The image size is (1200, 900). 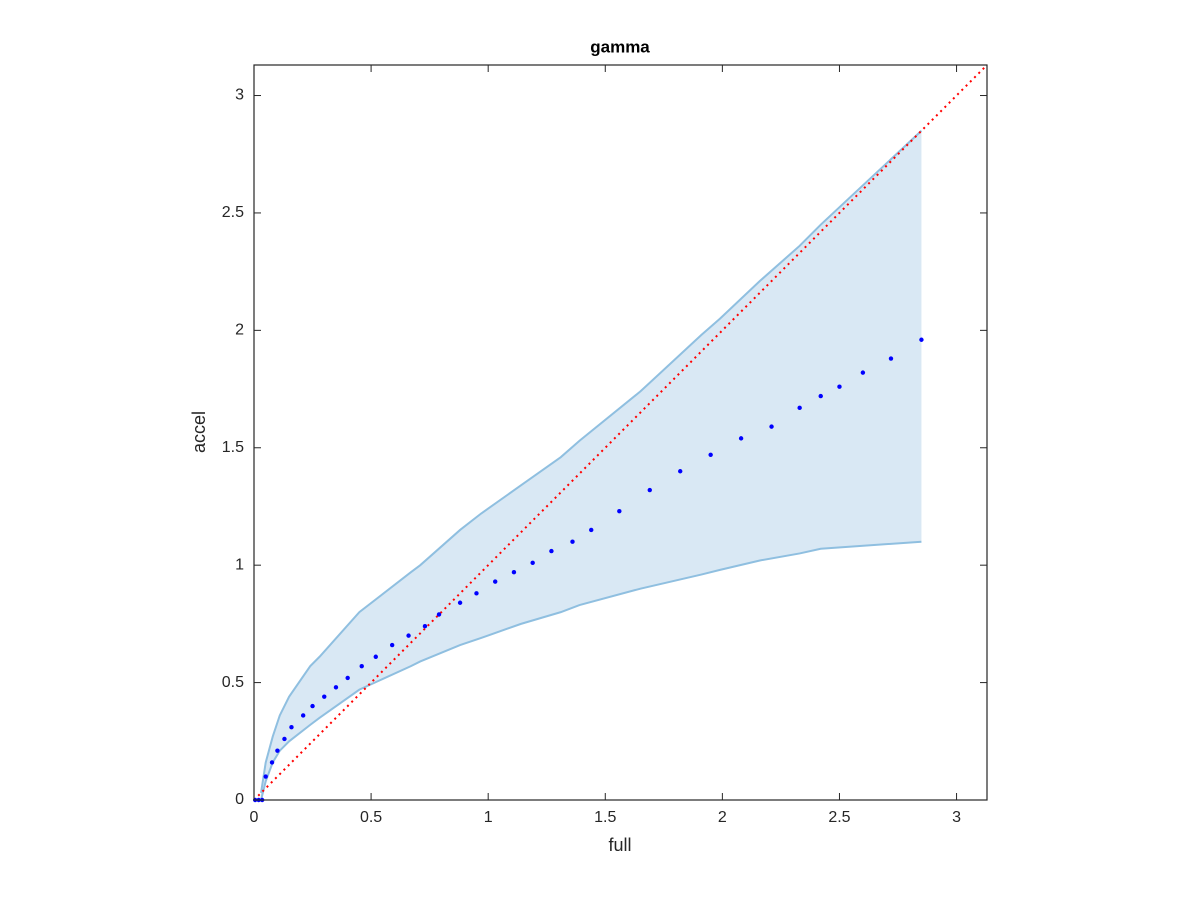 I want to click on y-tick-label: 2.5, so click(x=233, y=212).